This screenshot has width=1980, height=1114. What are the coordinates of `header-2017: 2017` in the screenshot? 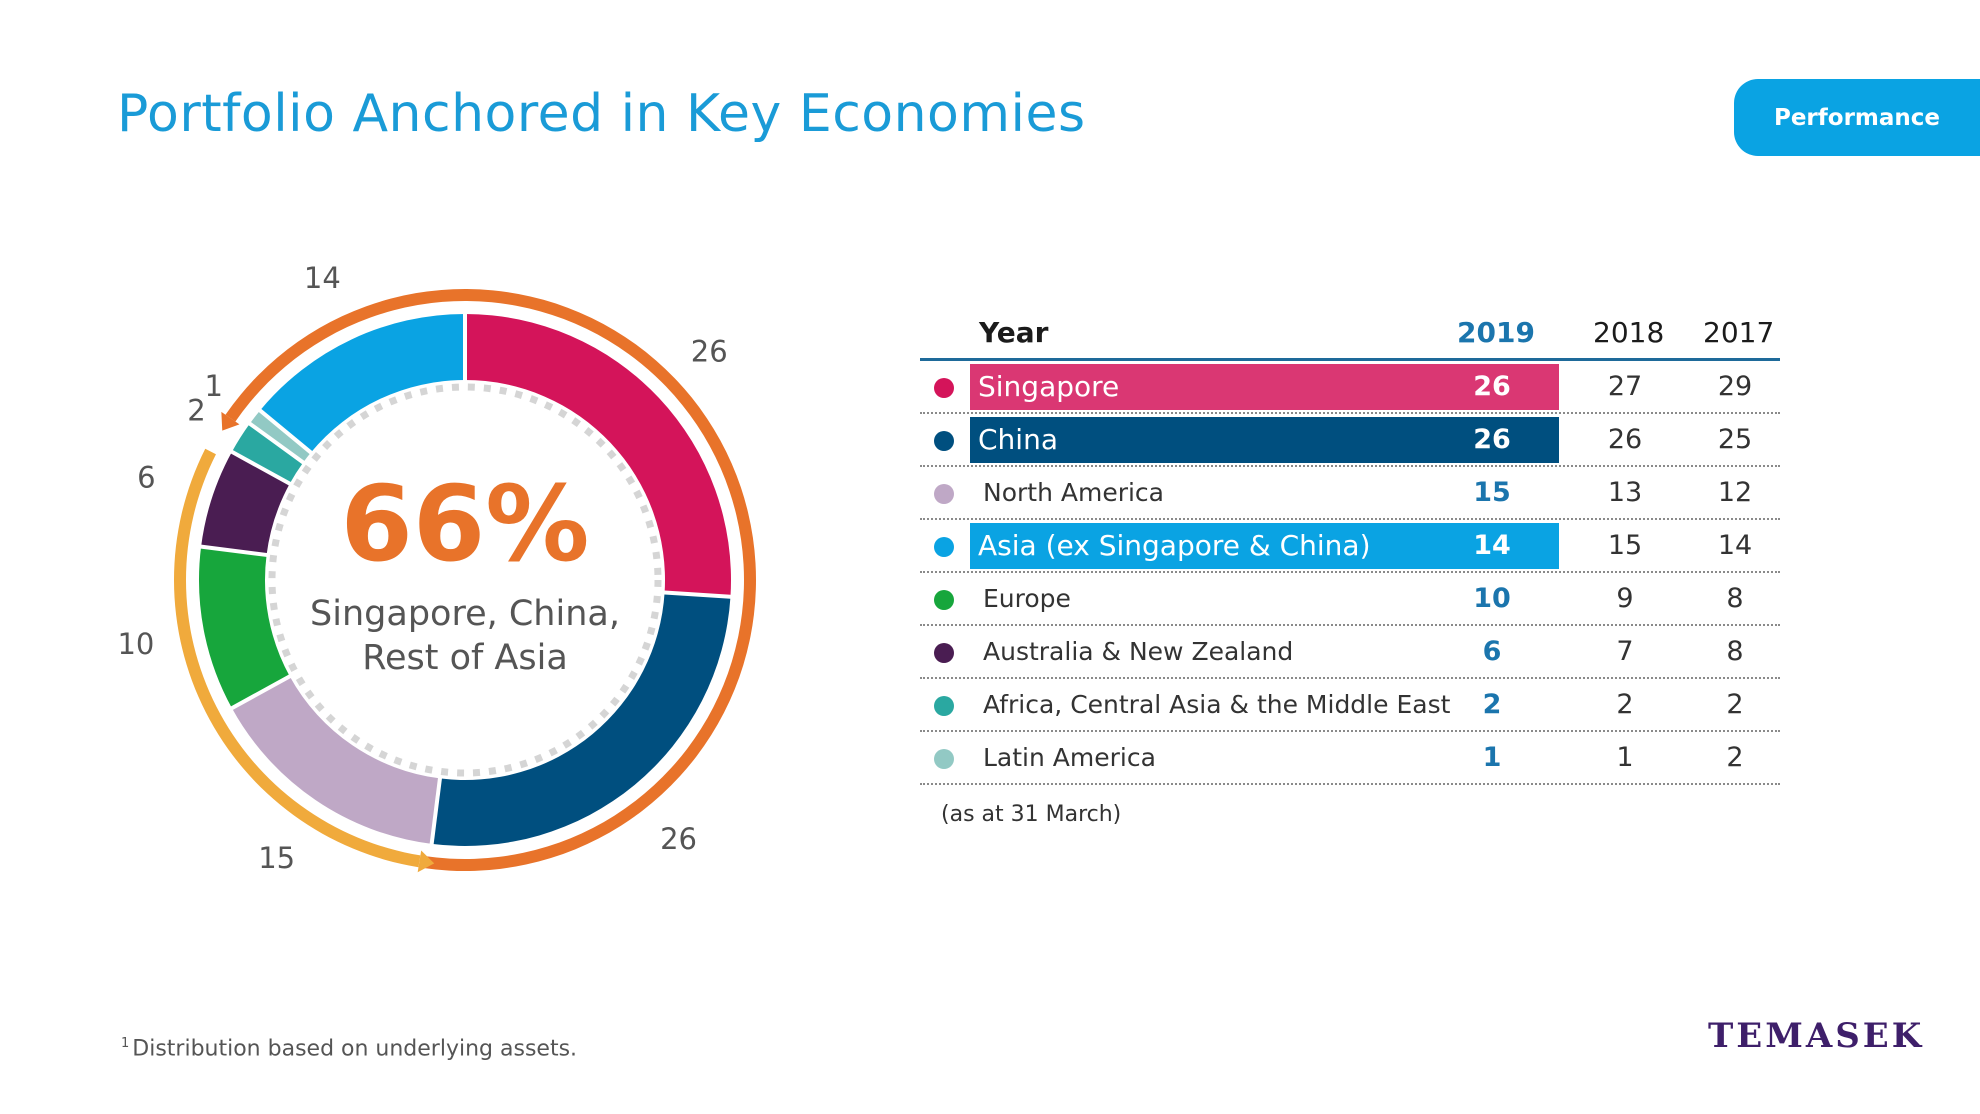 It's located at (1739, 332).